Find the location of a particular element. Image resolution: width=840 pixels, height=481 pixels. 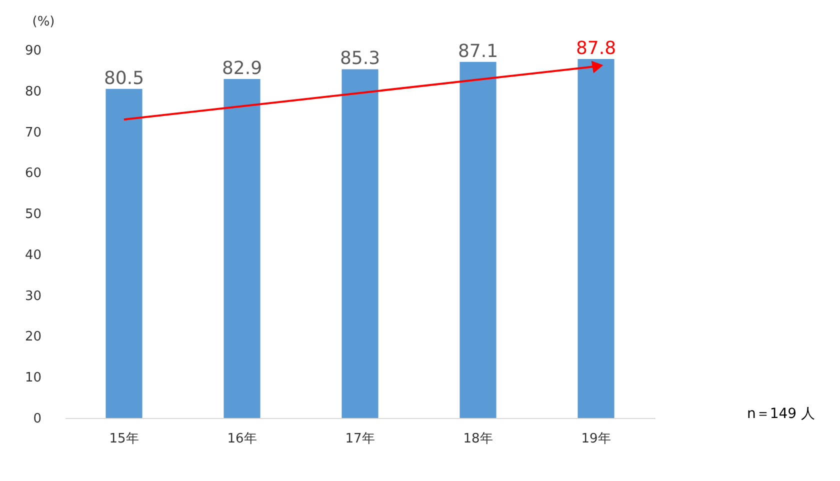

y-axis-title: (%) is located at coordinates (43, 22).